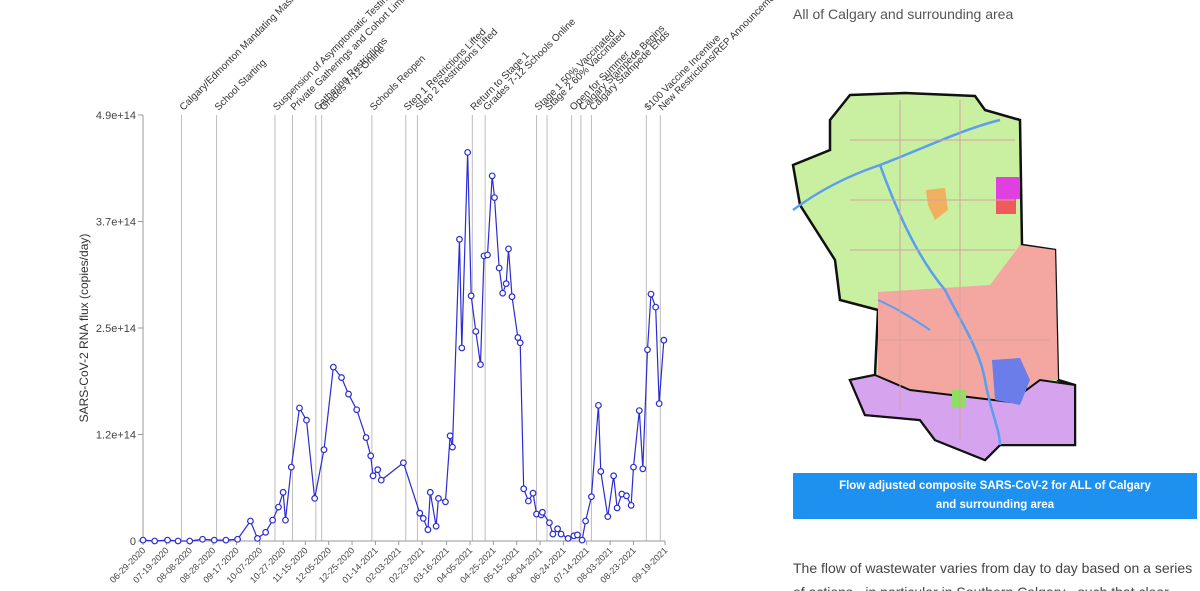 The width and height of the screenshot is (1200, 591). I want to click on map, so click(934, 276).